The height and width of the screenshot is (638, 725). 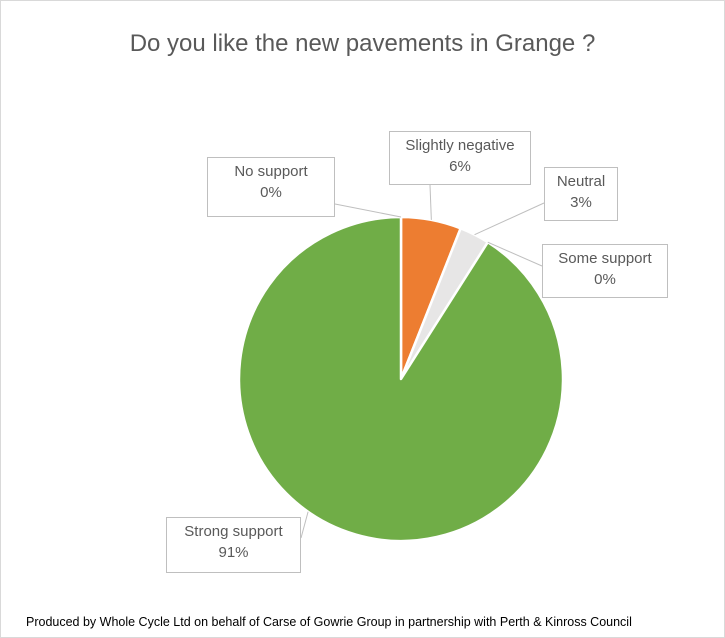 I want to click on callout-label: Strong support, so click(x=233, y=531).